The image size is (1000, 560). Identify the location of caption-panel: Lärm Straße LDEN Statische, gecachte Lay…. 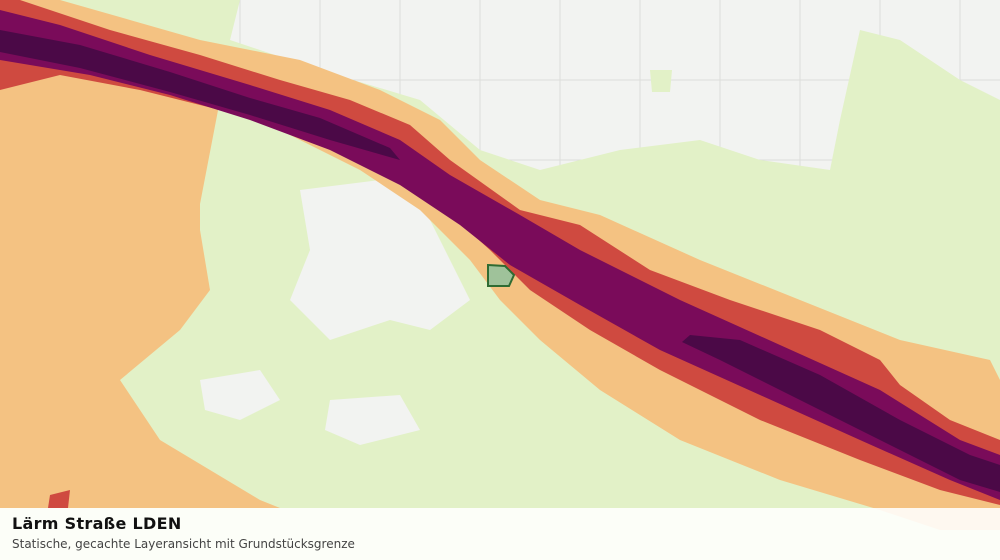
(500, 534).